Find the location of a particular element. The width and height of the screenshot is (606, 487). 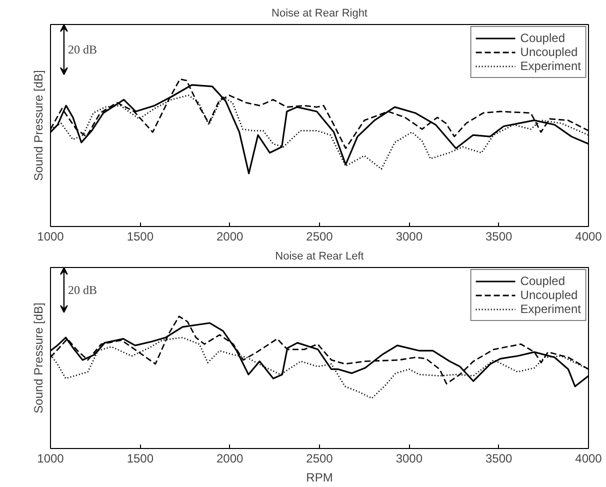

x-axis-title: RPM is located at coordinates (319, 477).